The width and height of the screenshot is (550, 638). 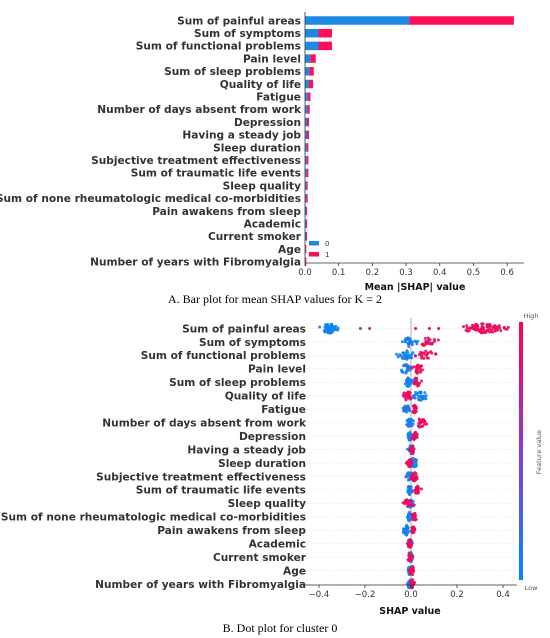 I want to click on panel-b-feature-label: Subjective treatment effectiveness, so click(x=201, y=477).